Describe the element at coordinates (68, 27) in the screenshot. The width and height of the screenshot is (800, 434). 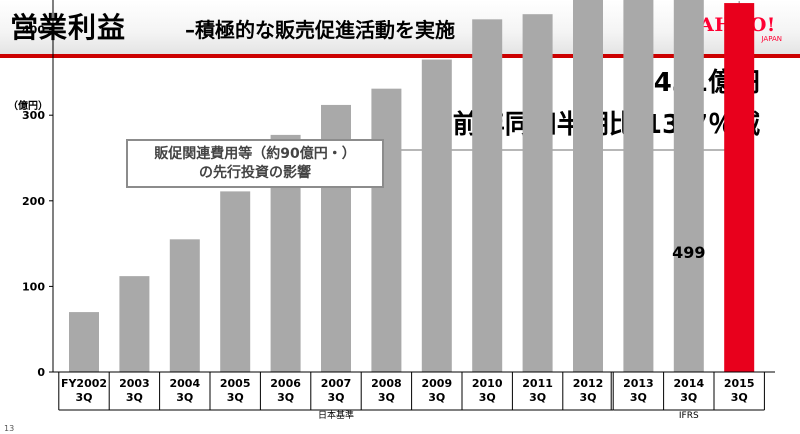
I see `slide-title: 営業利益` at that location.